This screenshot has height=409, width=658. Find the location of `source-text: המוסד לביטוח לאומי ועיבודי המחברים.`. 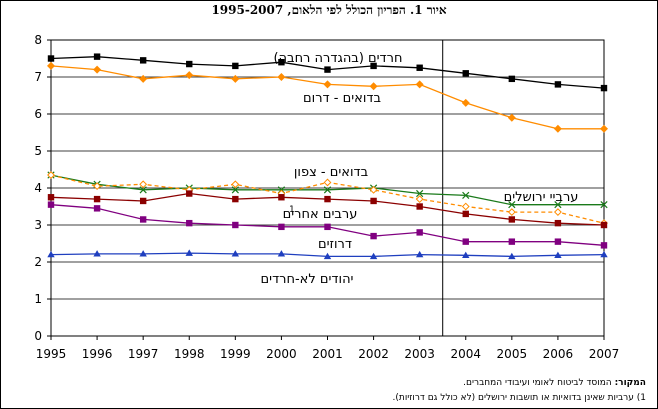

source-text: המוסד לביטוח לאומי ועיבודי המחברים. is located at coordinates (539, 383).